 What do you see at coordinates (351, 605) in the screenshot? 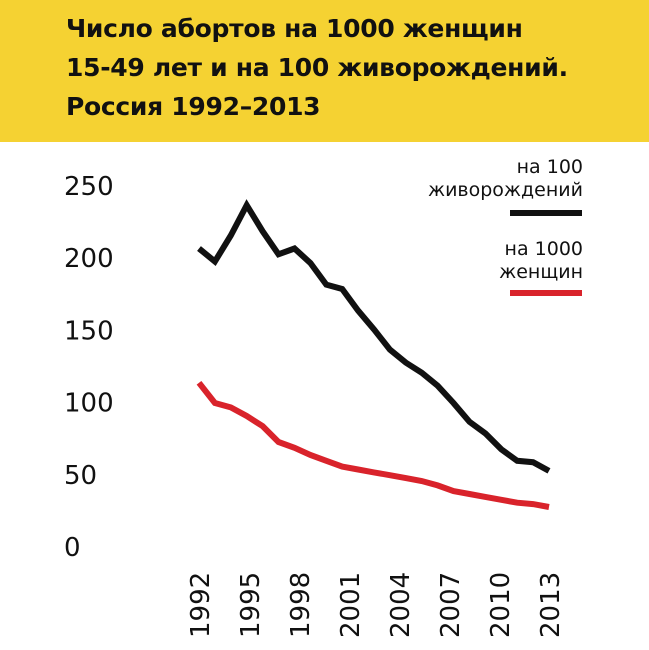
I see `x-tick-label: 2001` at bounding box center [351, 605].